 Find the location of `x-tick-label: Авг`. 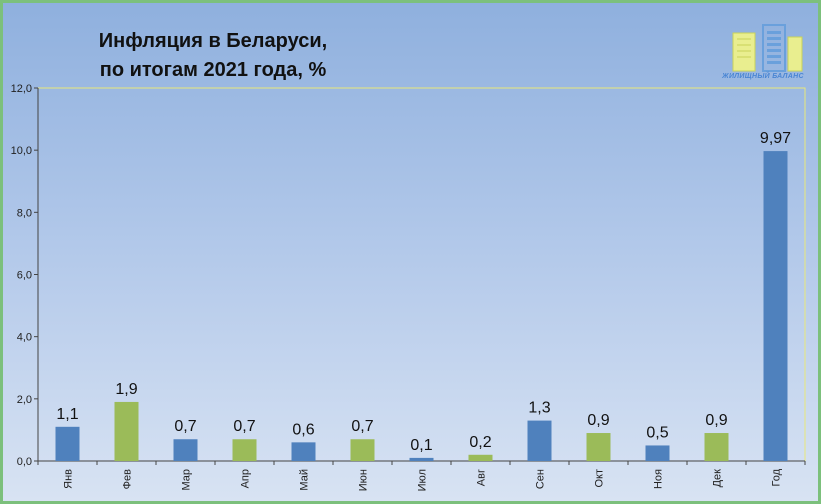

x-tick-label: Авг is located at coordinates (482, 477).